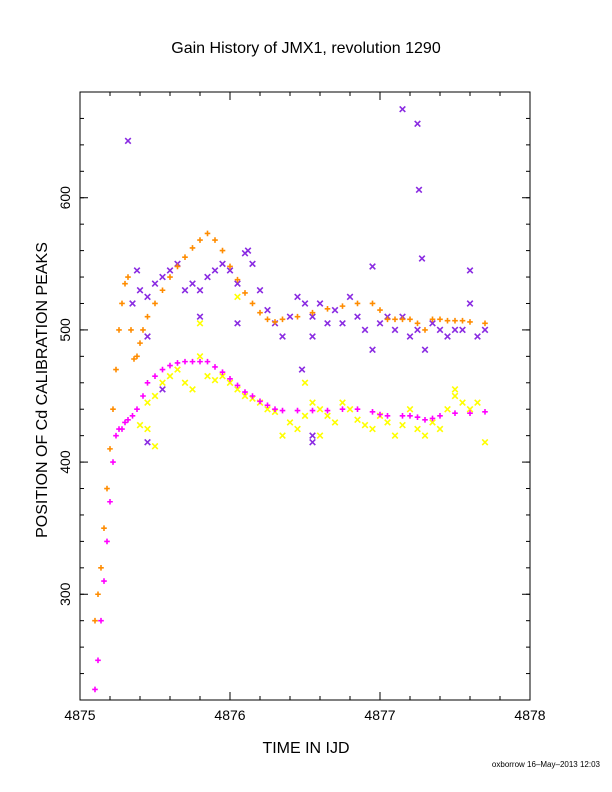 This screenshot has height=792, width=612. What do you see at coordinates (65, 462) in the screenshot?
I see `y-tick-label: 400` at bounding box center [65, 462].